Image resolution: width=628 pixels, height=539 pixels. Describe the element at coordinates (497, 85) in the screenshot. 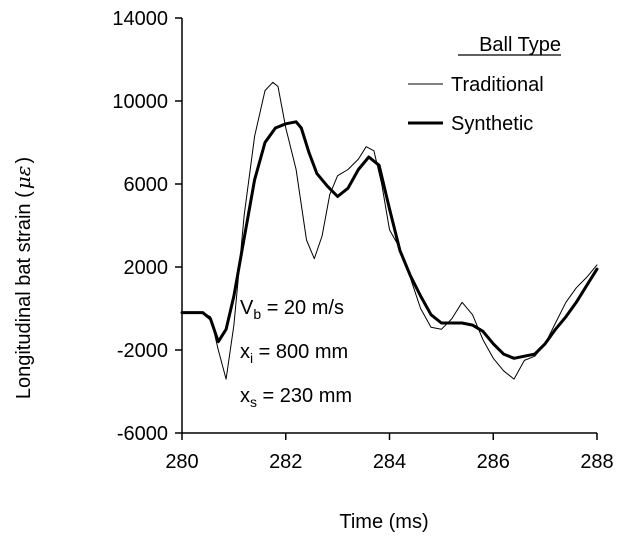

I see `legend-label-traditional: Traditional` at that location.